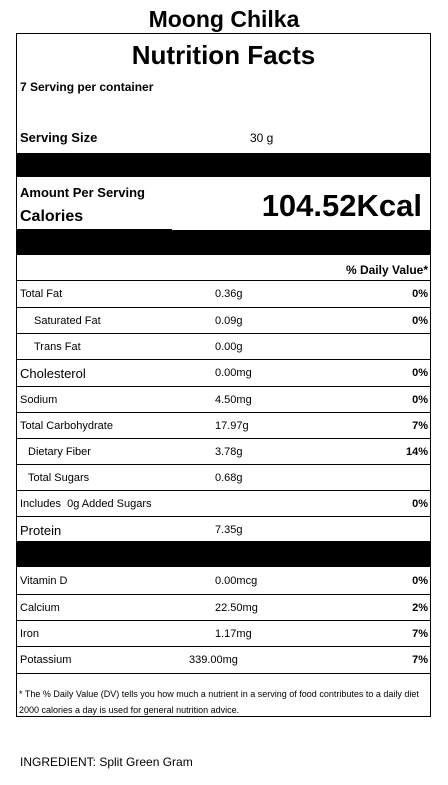 This screenshot has height=785, width=448. Describe the element at coordinates (229, 530) in the screenshot. I see `nutrient-amount: 7.35g` at that location.